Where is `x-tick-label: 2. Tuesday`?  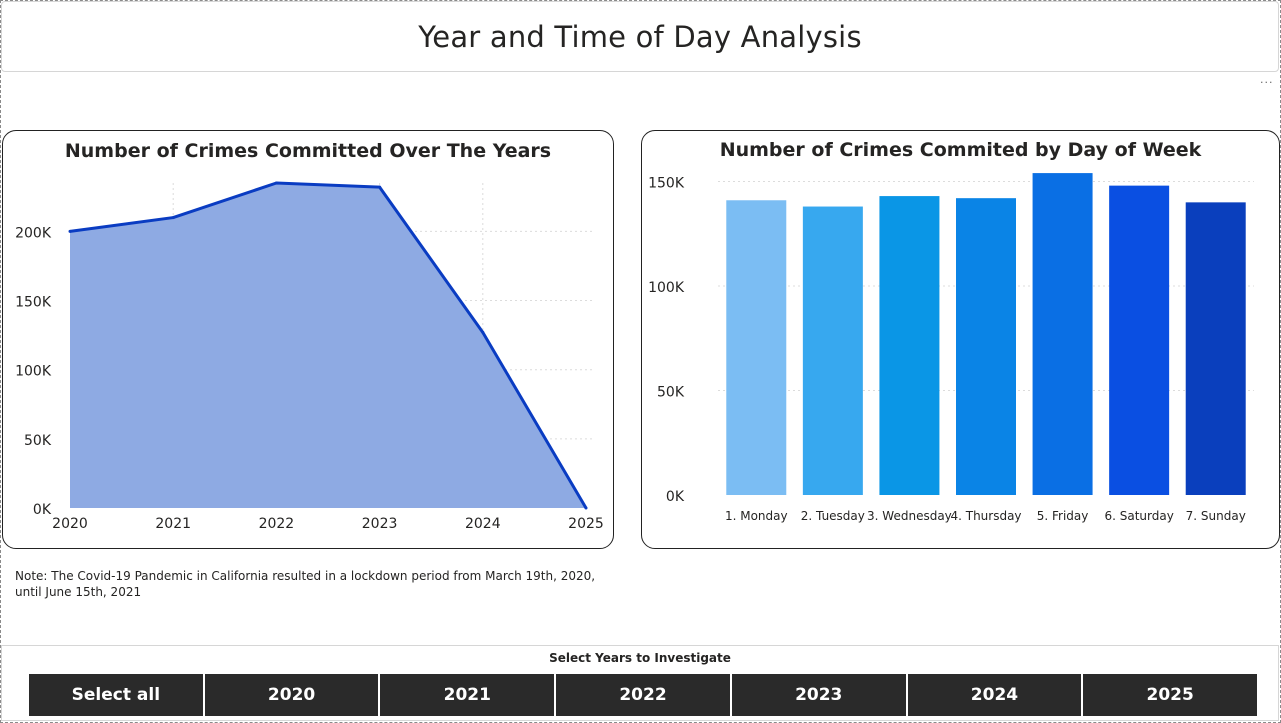 x-tick-label: 2. Tuesday is located at coordinates (833, 516).